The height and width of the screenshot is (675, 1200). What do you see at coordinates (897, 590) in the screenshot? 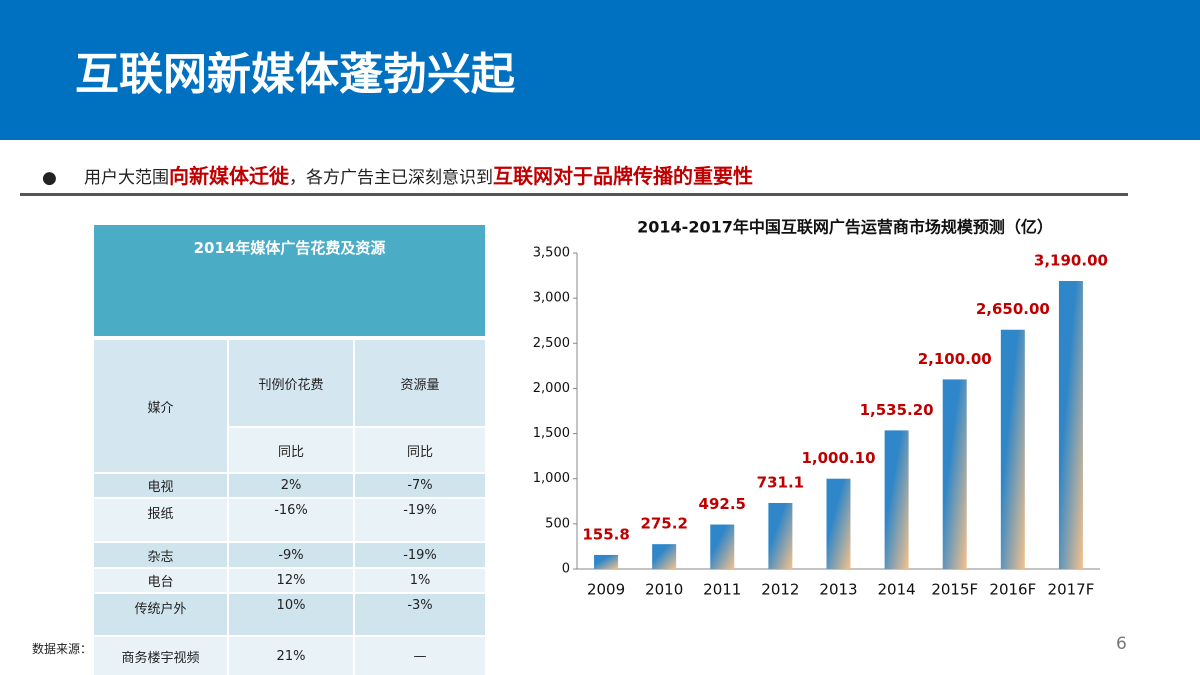
I see `x-tick-label: 2014` at bounding box center [897, 590].